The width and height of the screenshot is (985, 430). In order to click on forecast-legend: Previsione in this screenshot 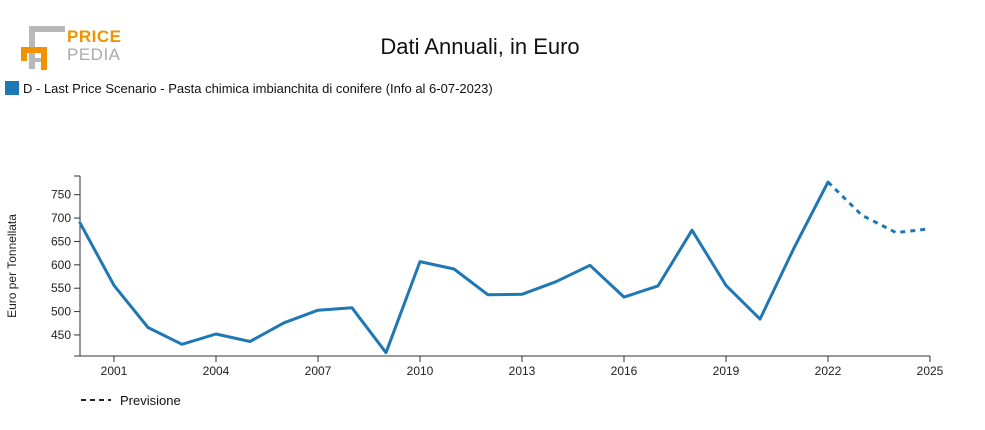, I will do `click(131, 400)`.